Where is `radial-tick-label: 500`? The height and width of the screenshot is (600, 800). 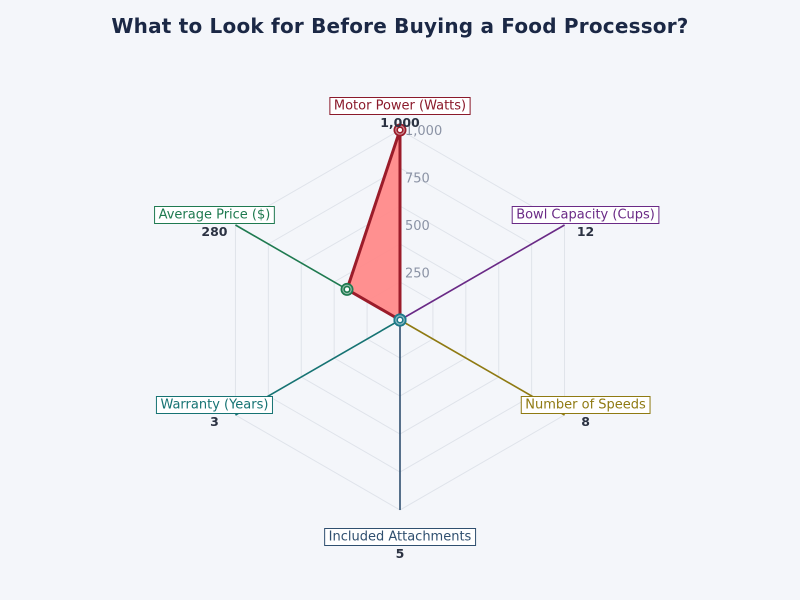
radial-tick-label: 500 is located at coordinates (417, 226).